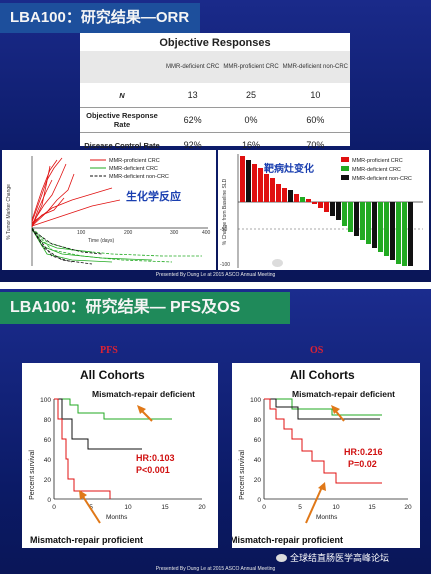  What do you see at coordinates (315, 67) in the screenshot?
I see `col-header: MMR-deficient non-CRC` at bounding box center [315, 67].